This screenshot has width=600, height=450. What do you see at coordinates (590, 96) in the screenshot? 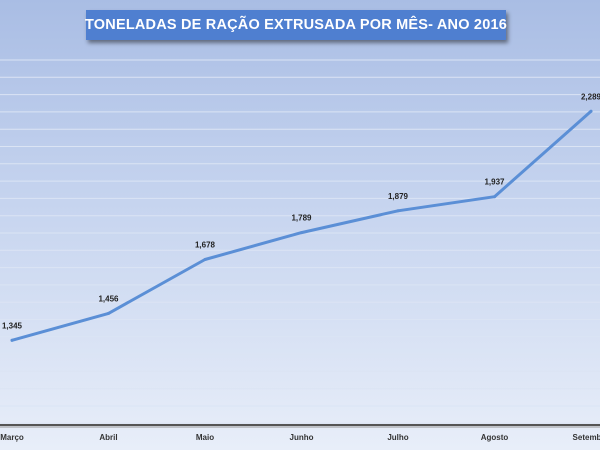
I see `data-label: 2,289` at bounding box center [590, 96].